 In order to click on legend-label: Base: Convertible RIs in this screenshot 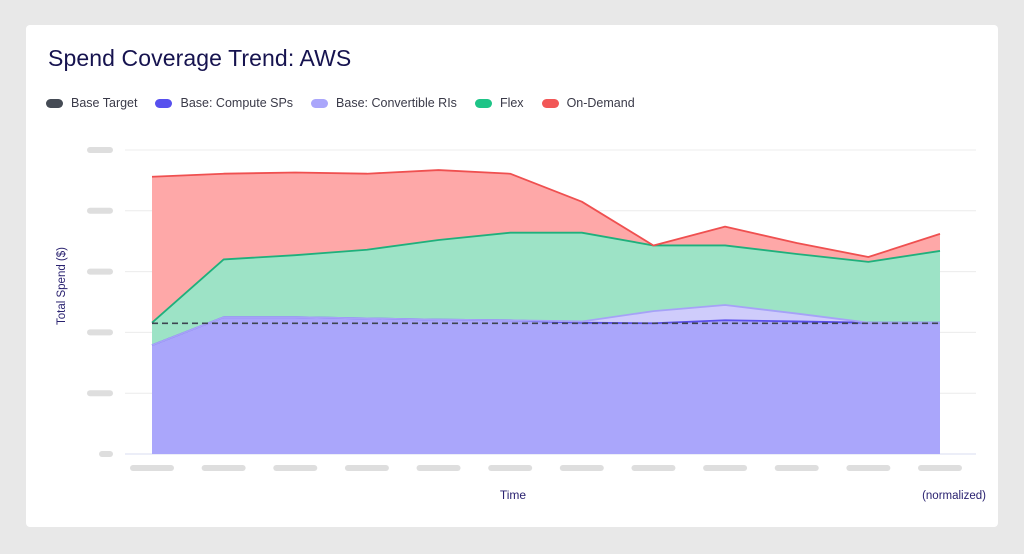, I will do `click(396, 103)`.